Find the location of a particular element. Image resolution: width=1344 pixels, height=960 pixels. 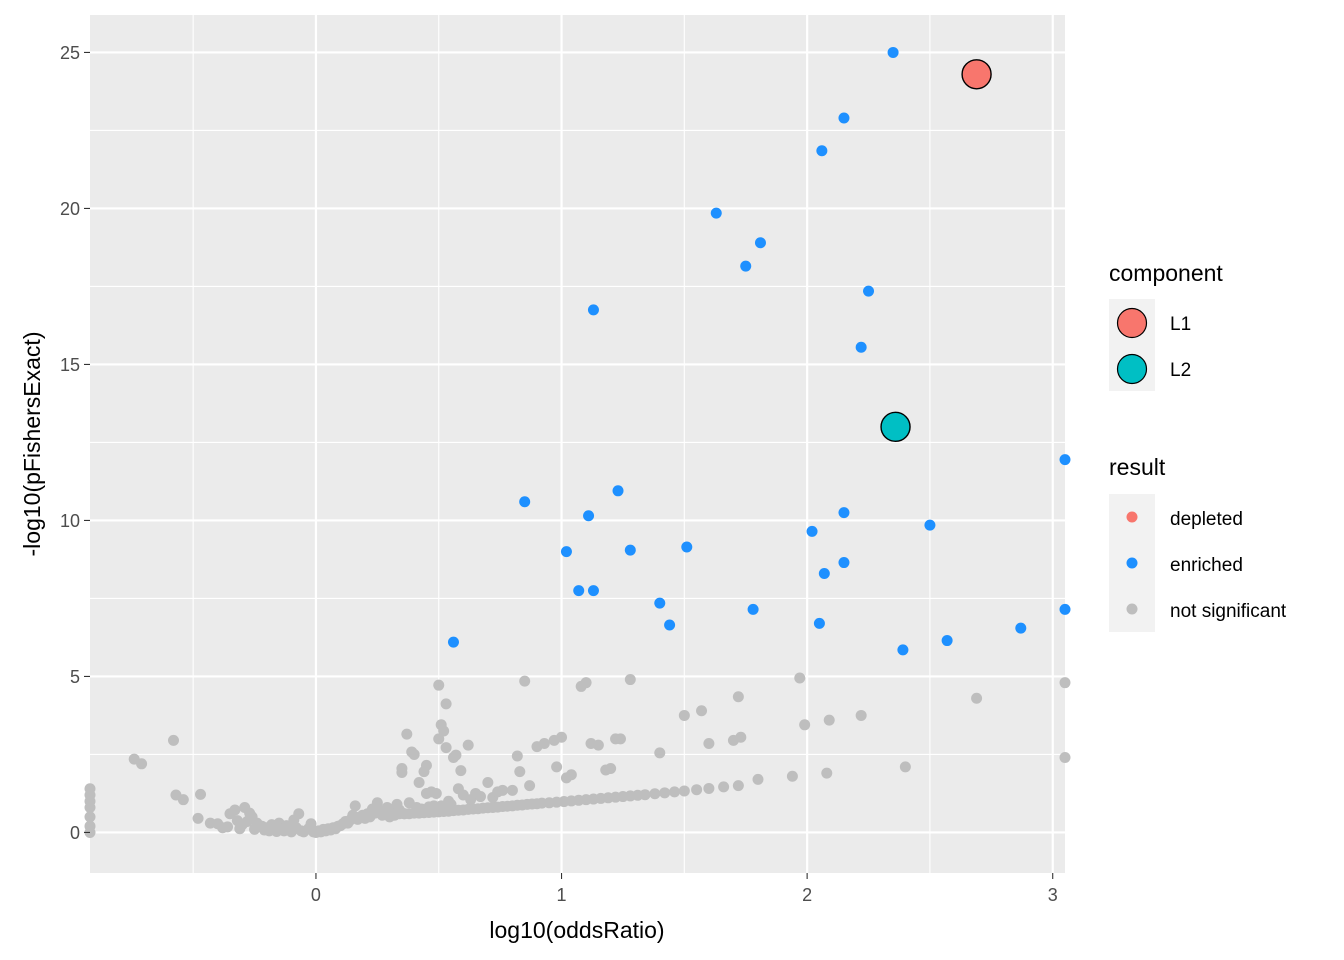

y-tick-label: 25 is located at coordinates (70, 53).